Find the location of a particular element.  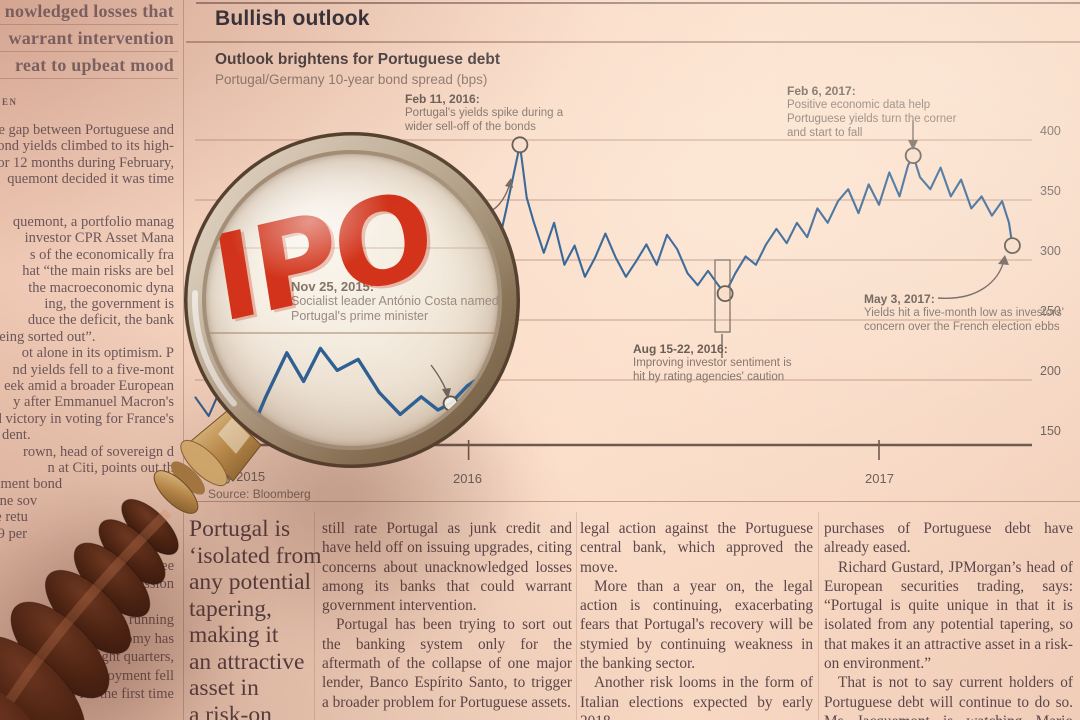

y-axis-tick-label: 150 is located at coordinates (1050, 431).